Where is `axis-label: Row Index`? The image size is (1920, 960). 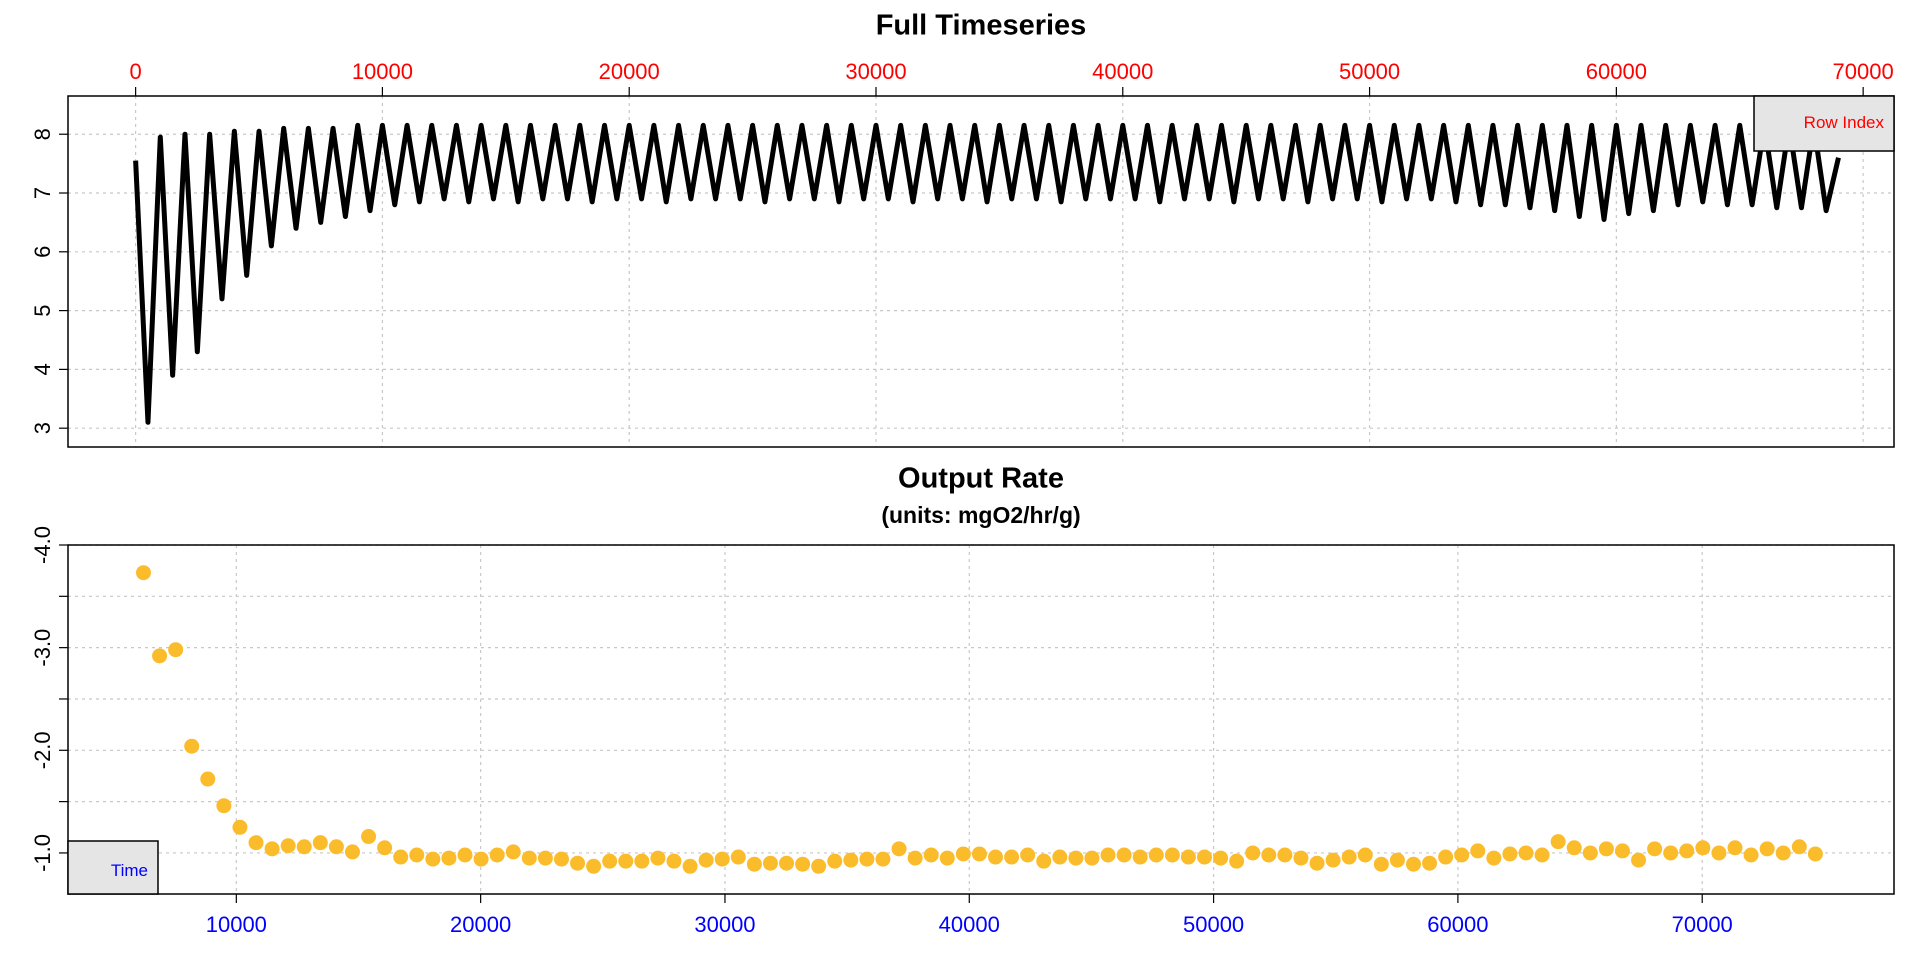 axis-label: Row Index is located at coordinates (1844, 122).